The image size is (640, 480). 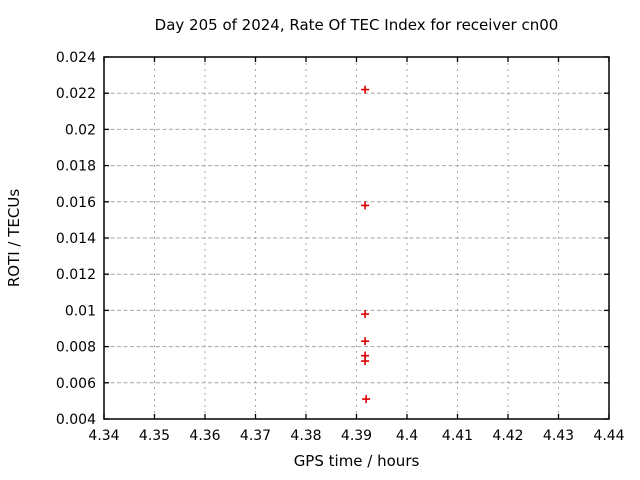 I want to click on x-tick-label: 4.4, so click(x=407, y=436).